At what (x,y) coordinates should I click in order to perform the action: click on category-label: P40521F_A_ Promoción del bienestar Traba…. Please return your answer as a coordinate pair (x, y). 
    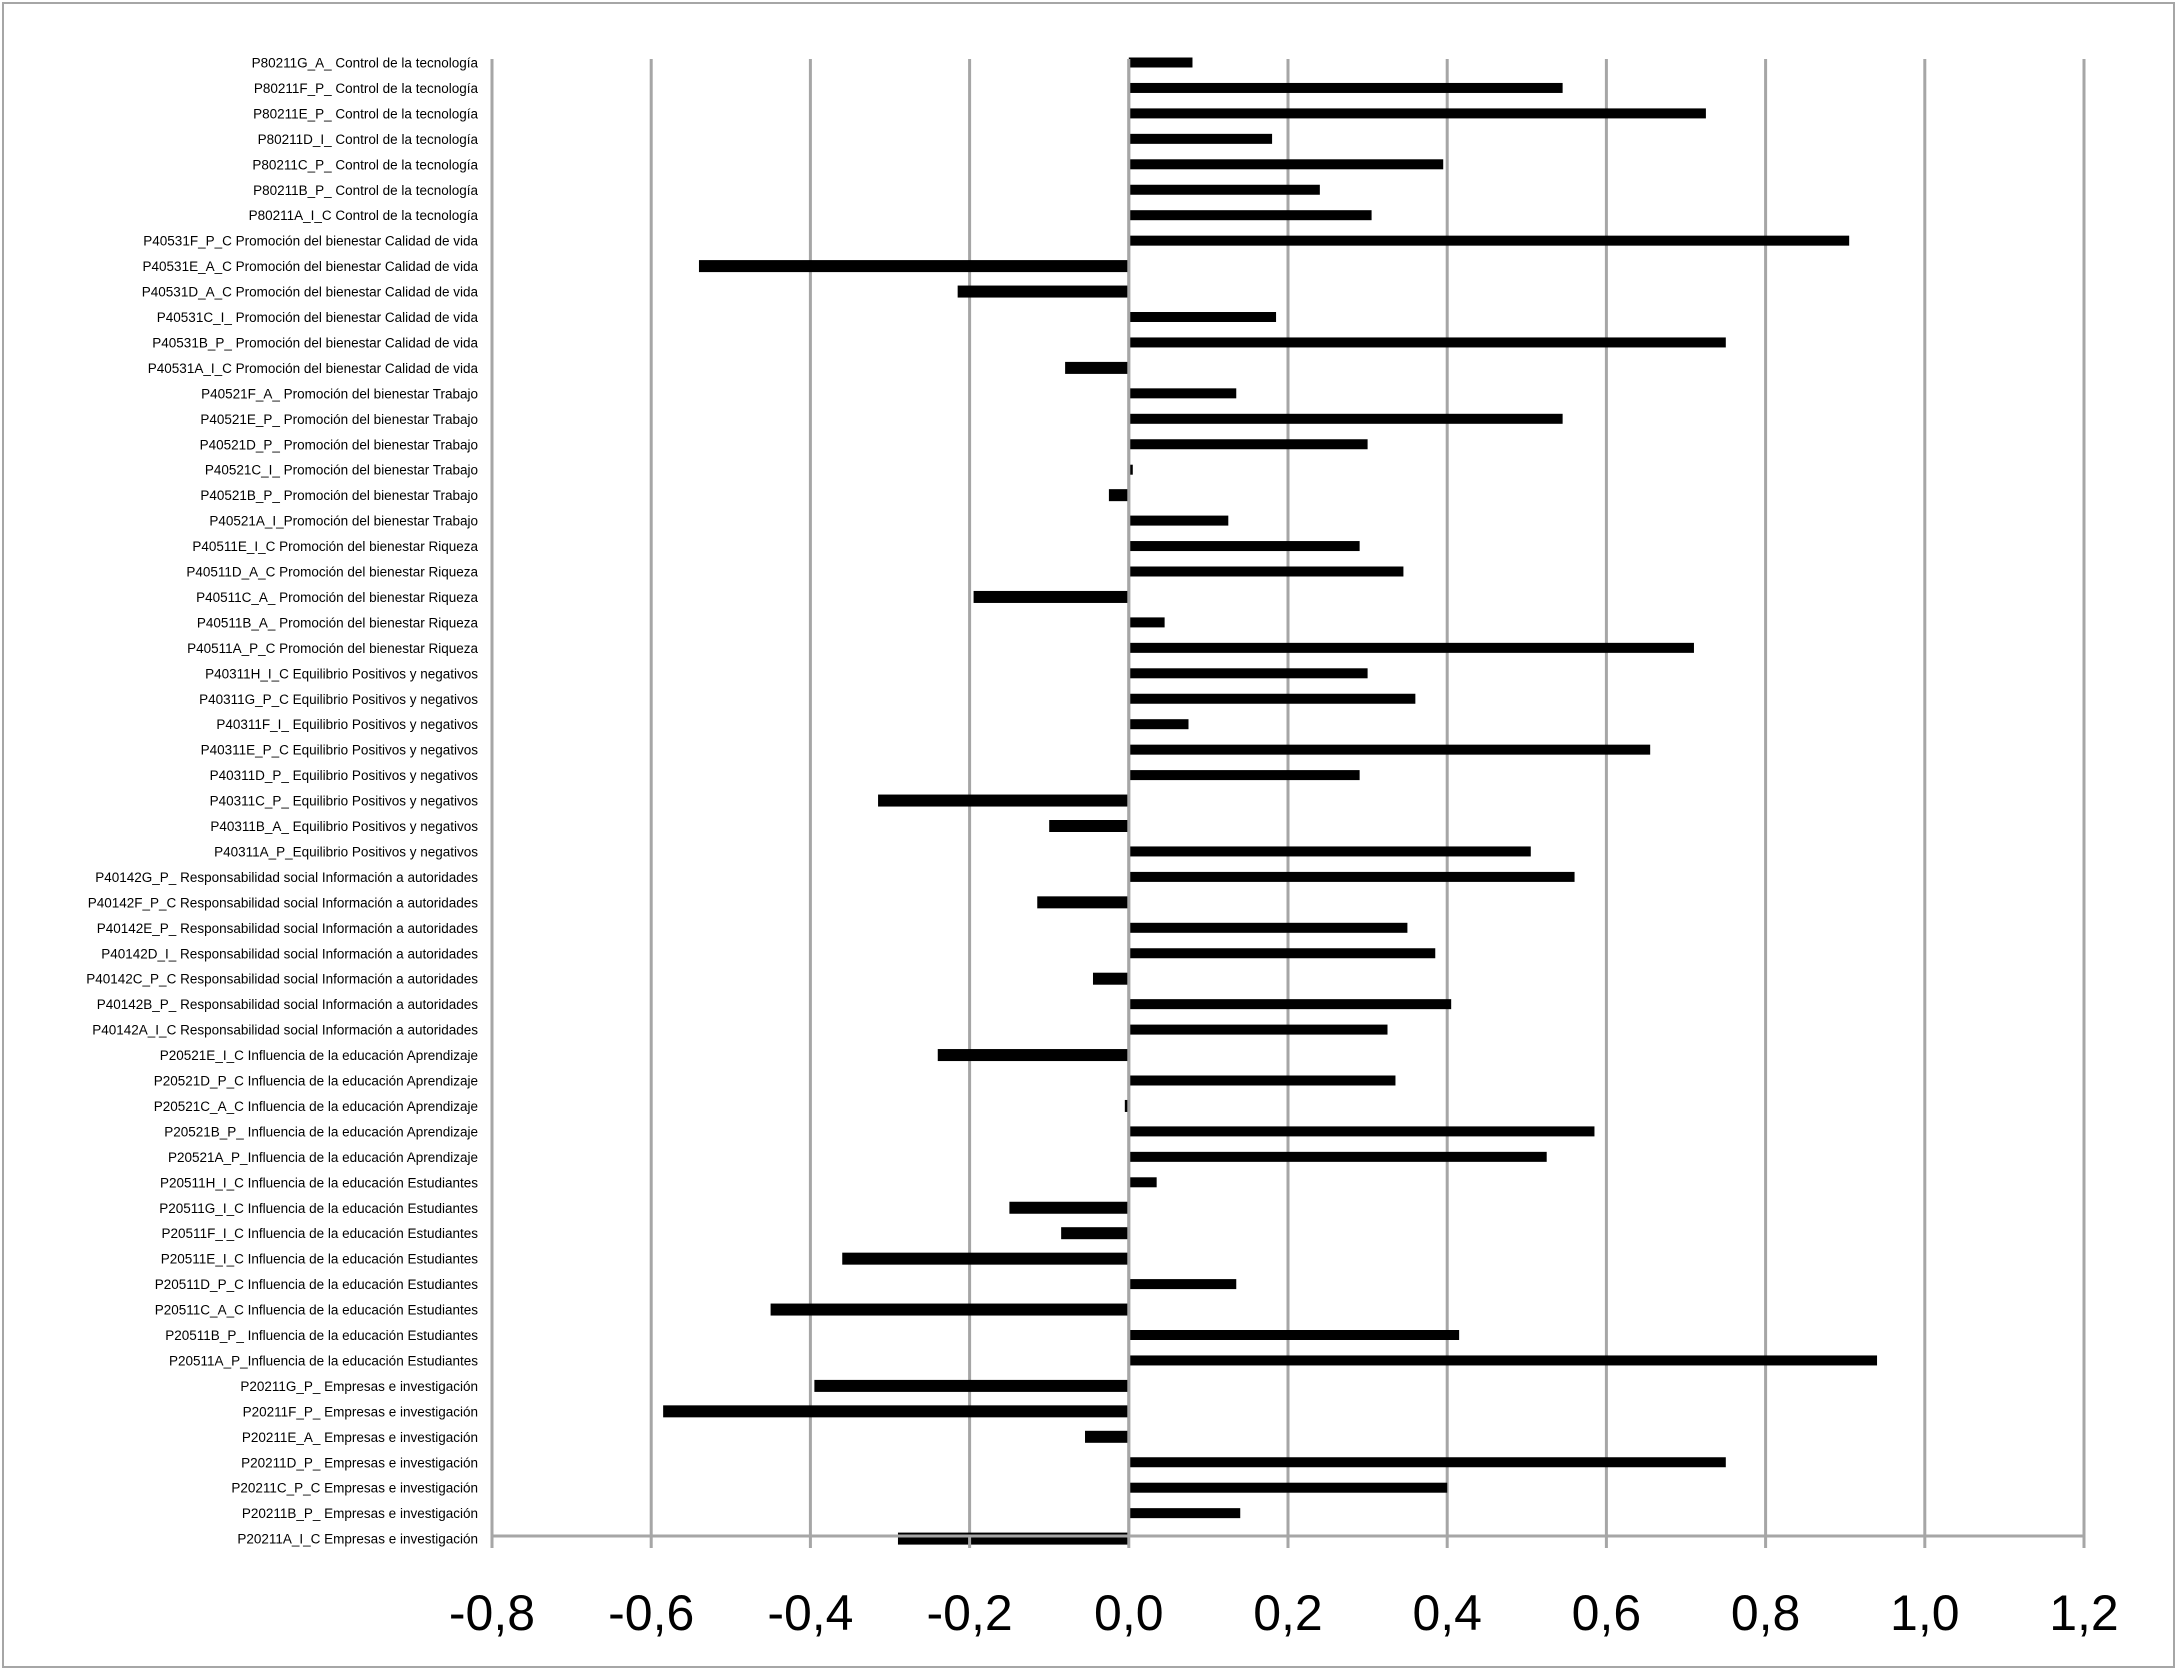
    Looking at the image, I should click on (339, 393).